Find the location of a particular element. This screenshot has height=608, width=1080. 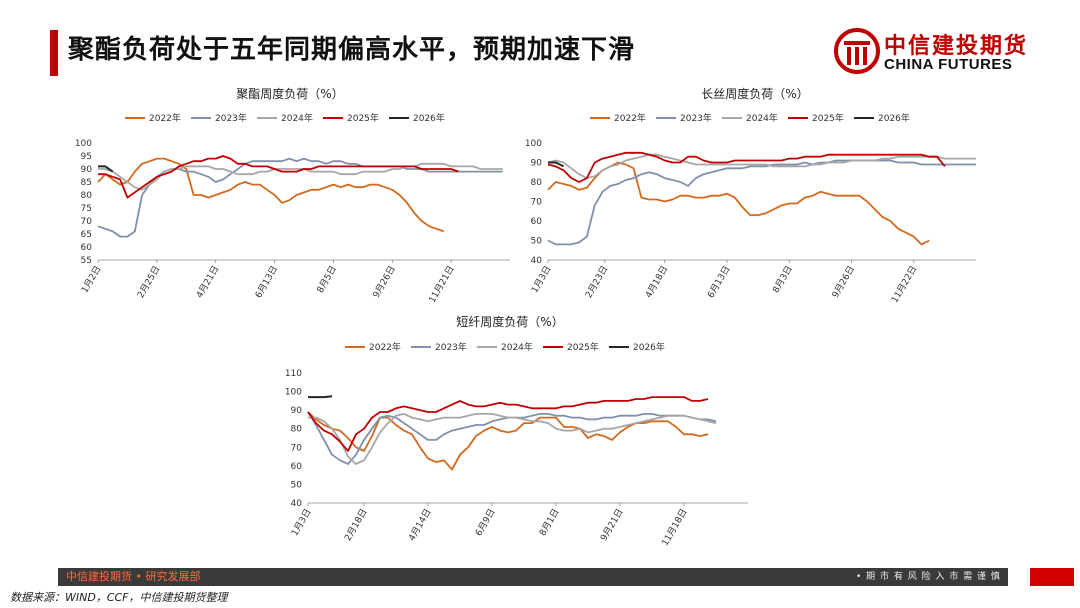

chart-title: 短纤周度负荷（%） is located at coordinates (509, 321).